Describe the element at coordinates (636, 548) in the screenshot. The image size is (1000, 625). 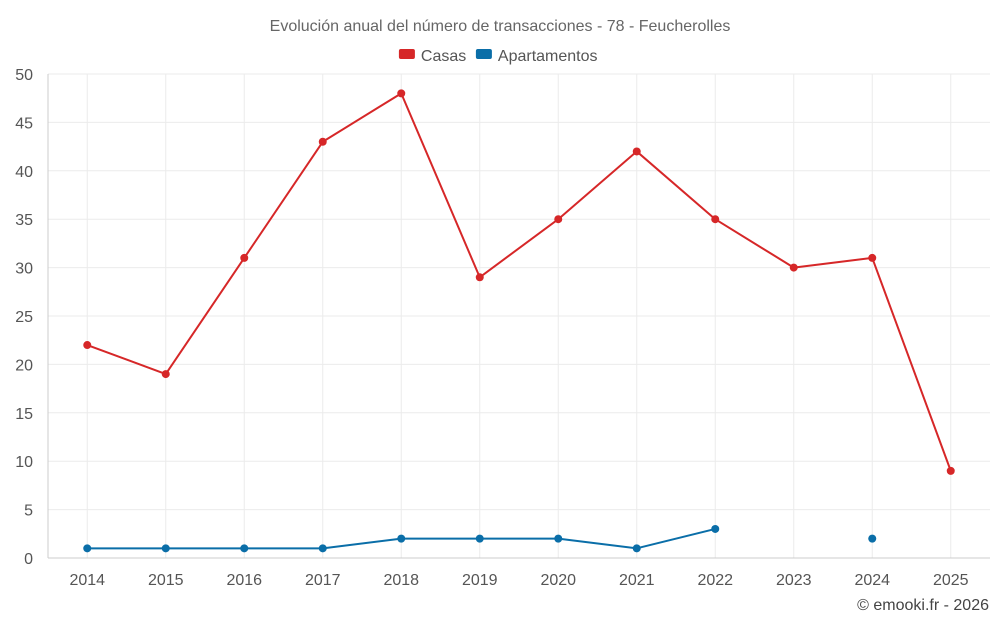
I see `data-point-apartamentos-2021` at that location.